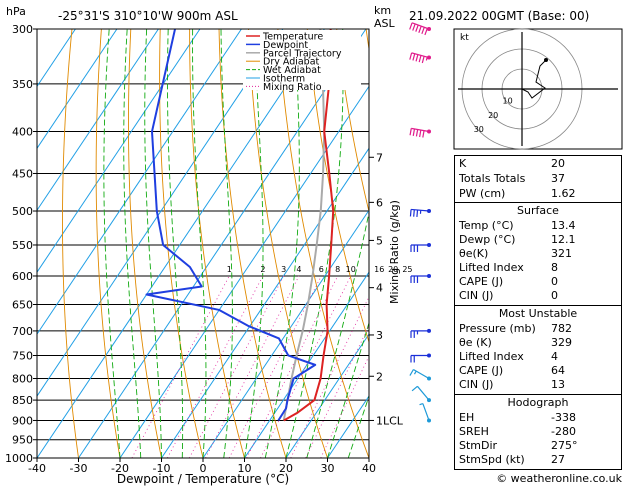 Image resolution: width=629 pixels, height=486 pixels. What do you see at coordinates (538, 240) in the screenshot?
I see `index-row: Dewp (°C) 12.1` at bounding box center [538, 240].